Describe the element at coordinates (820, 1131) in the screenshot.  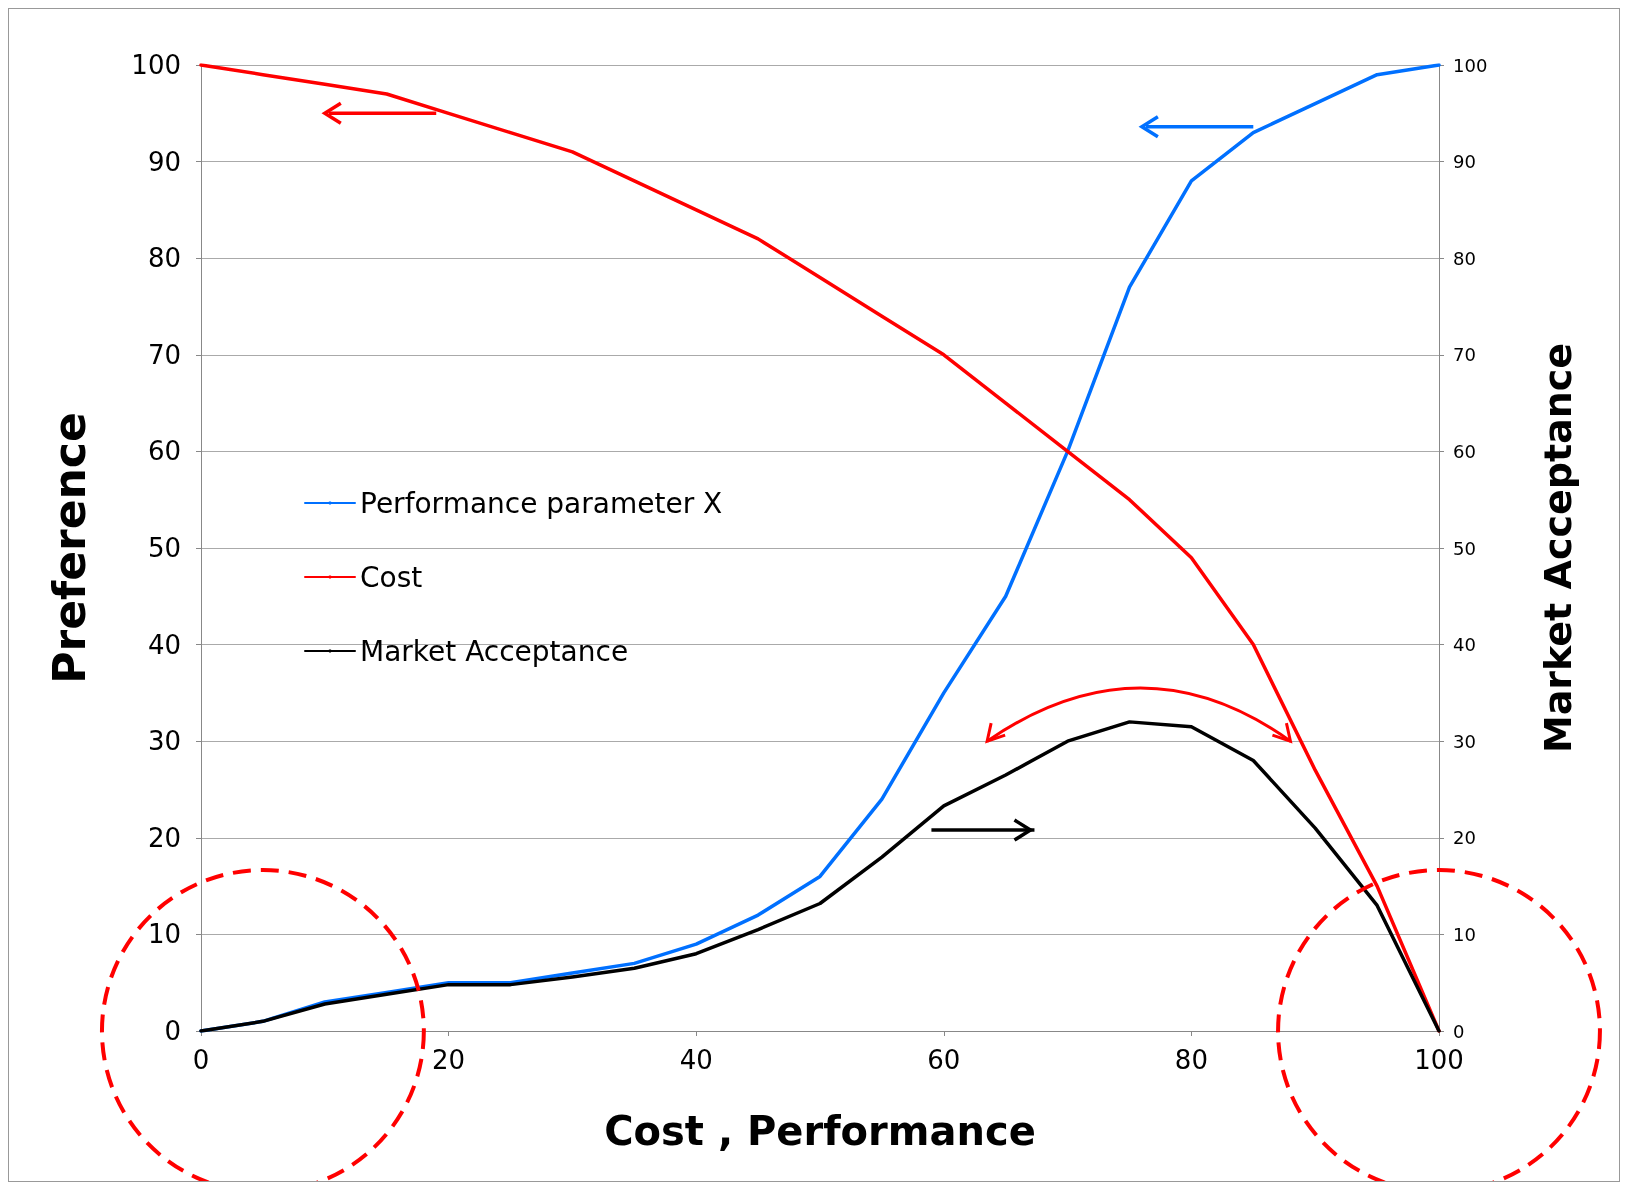
I see `x-axis-title: Cost , Performance` at that location.